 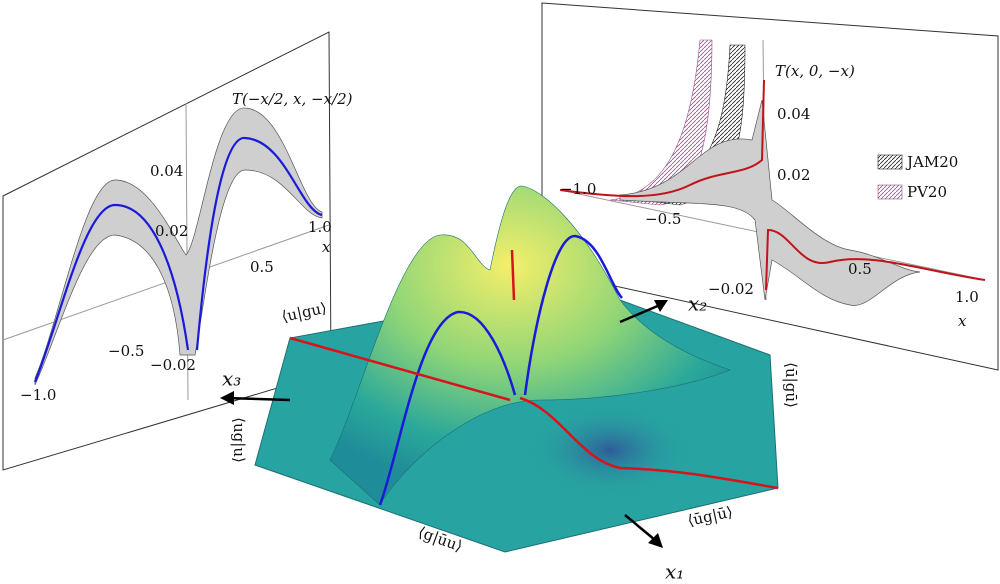 What do you see at coordinates (791, 385) in the screenshot?
I see `corner-label: ⟨ū|gū⟩` at bounding box center [791, 385].